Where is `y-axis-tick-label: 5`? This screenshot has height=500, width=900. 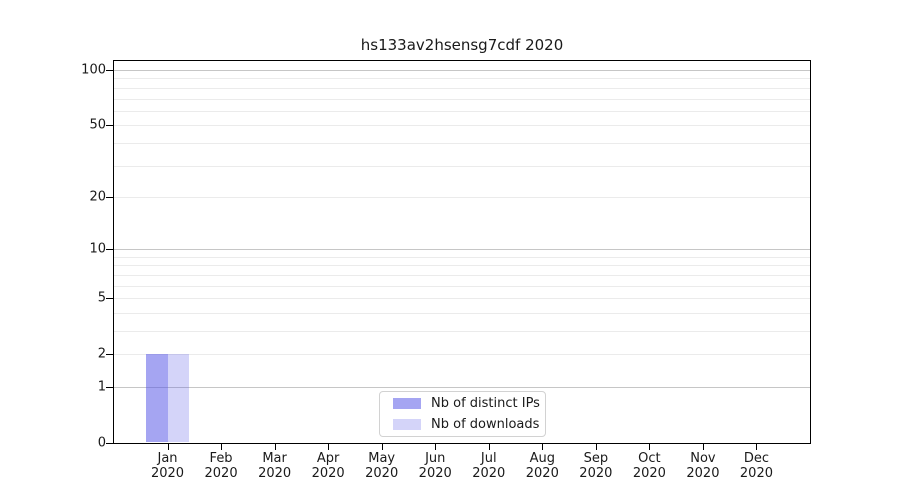
y-axis-tick-label: 5 is located at coordinates (101, 298).